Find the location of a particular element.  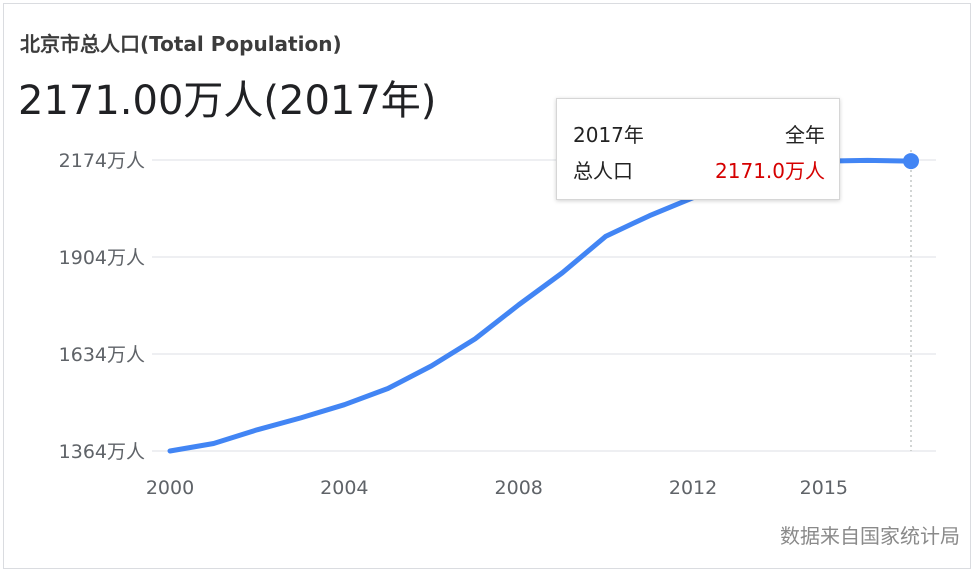

tooltip-metric: 总人口 is located at coordinates (603, 171).